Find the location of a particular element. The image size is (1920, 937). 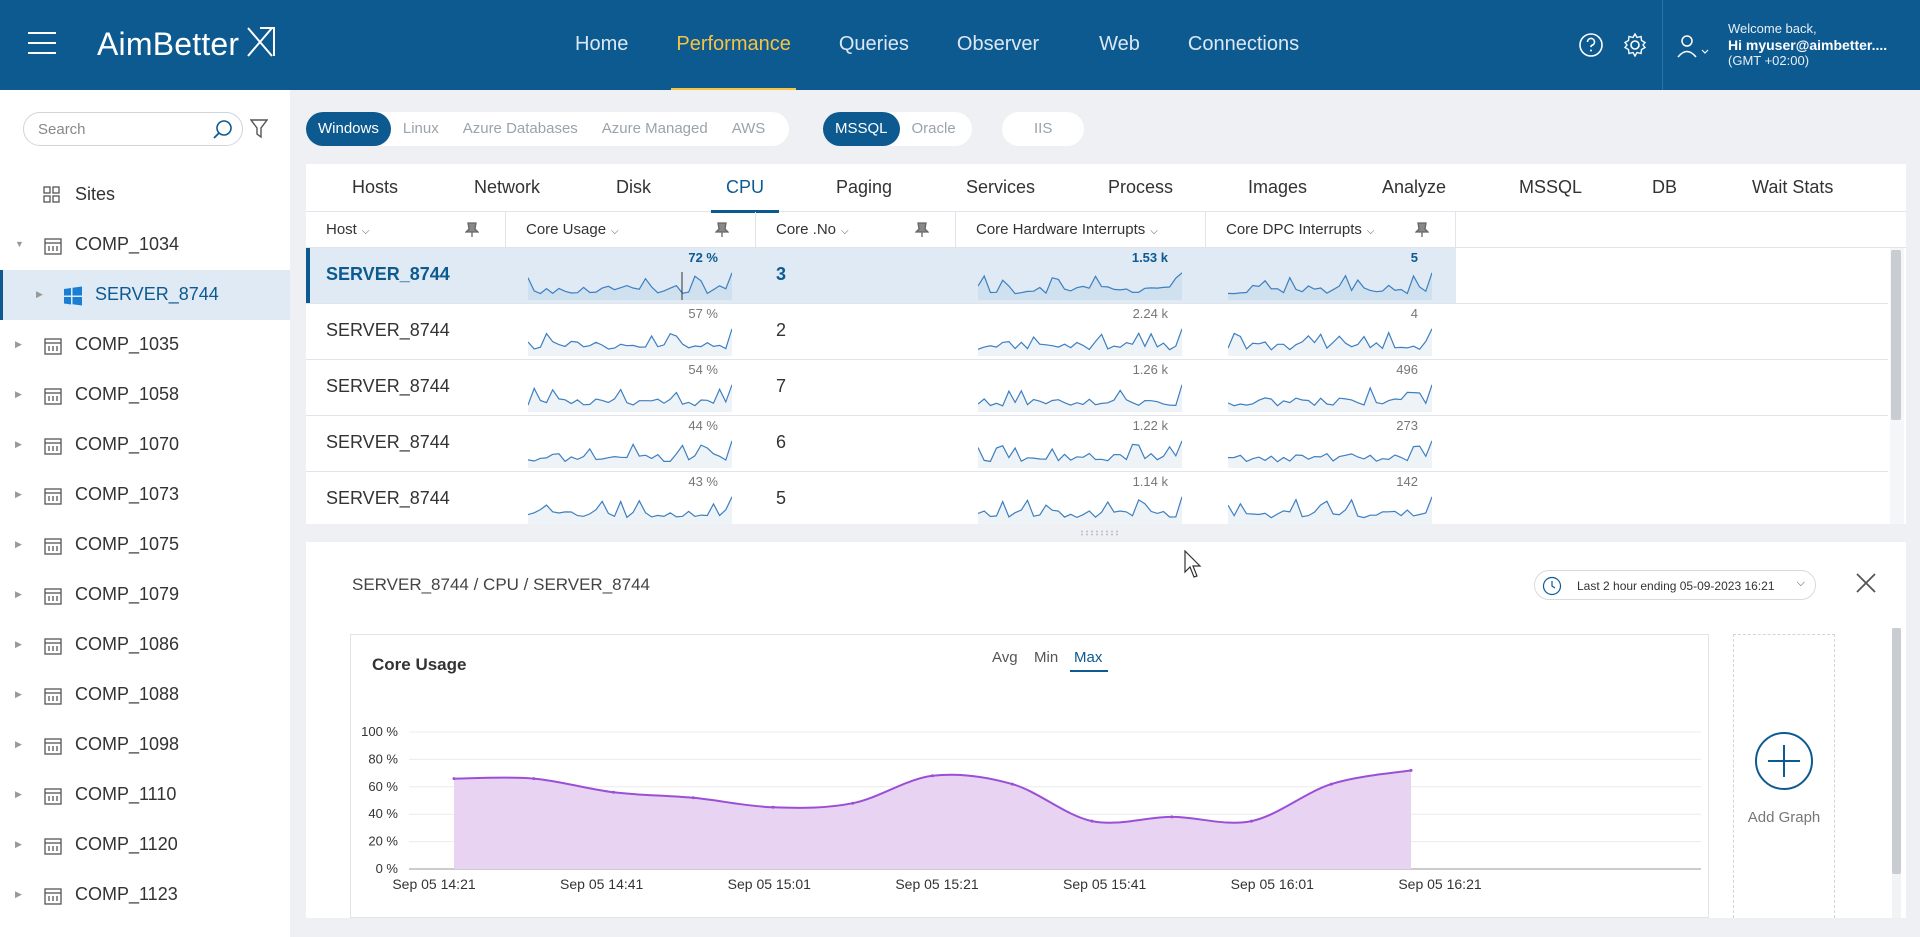

nav-observer: Observer is located at coordinates (998, 44).